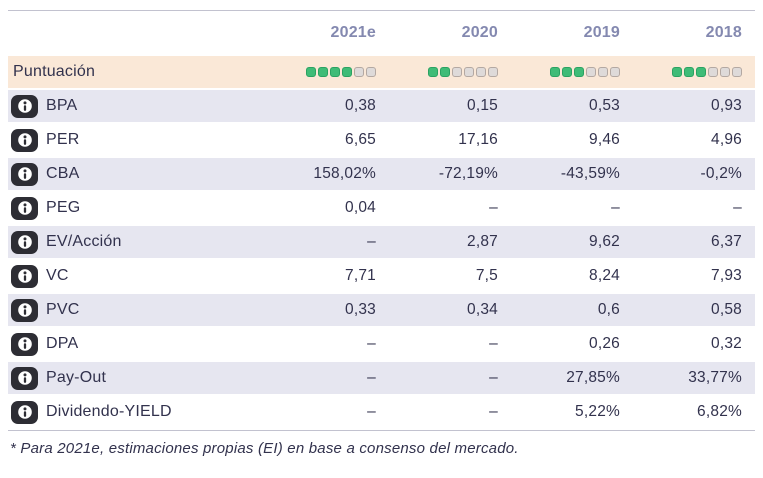 The height and width of the screenshot is (478, 763). I want to click on row-label-cell: PEG, so click(137, 208).